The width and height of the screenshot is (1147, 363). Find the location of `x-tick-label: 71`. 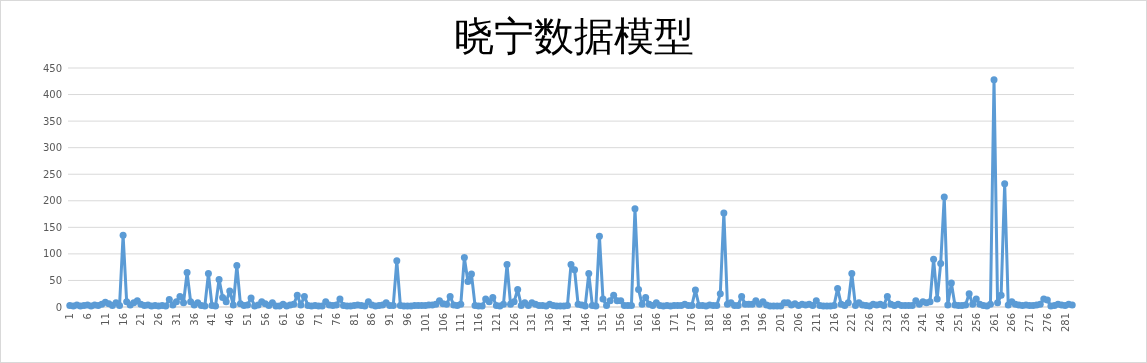

x-tick-label: 71 is located at coordinates (319, 319).